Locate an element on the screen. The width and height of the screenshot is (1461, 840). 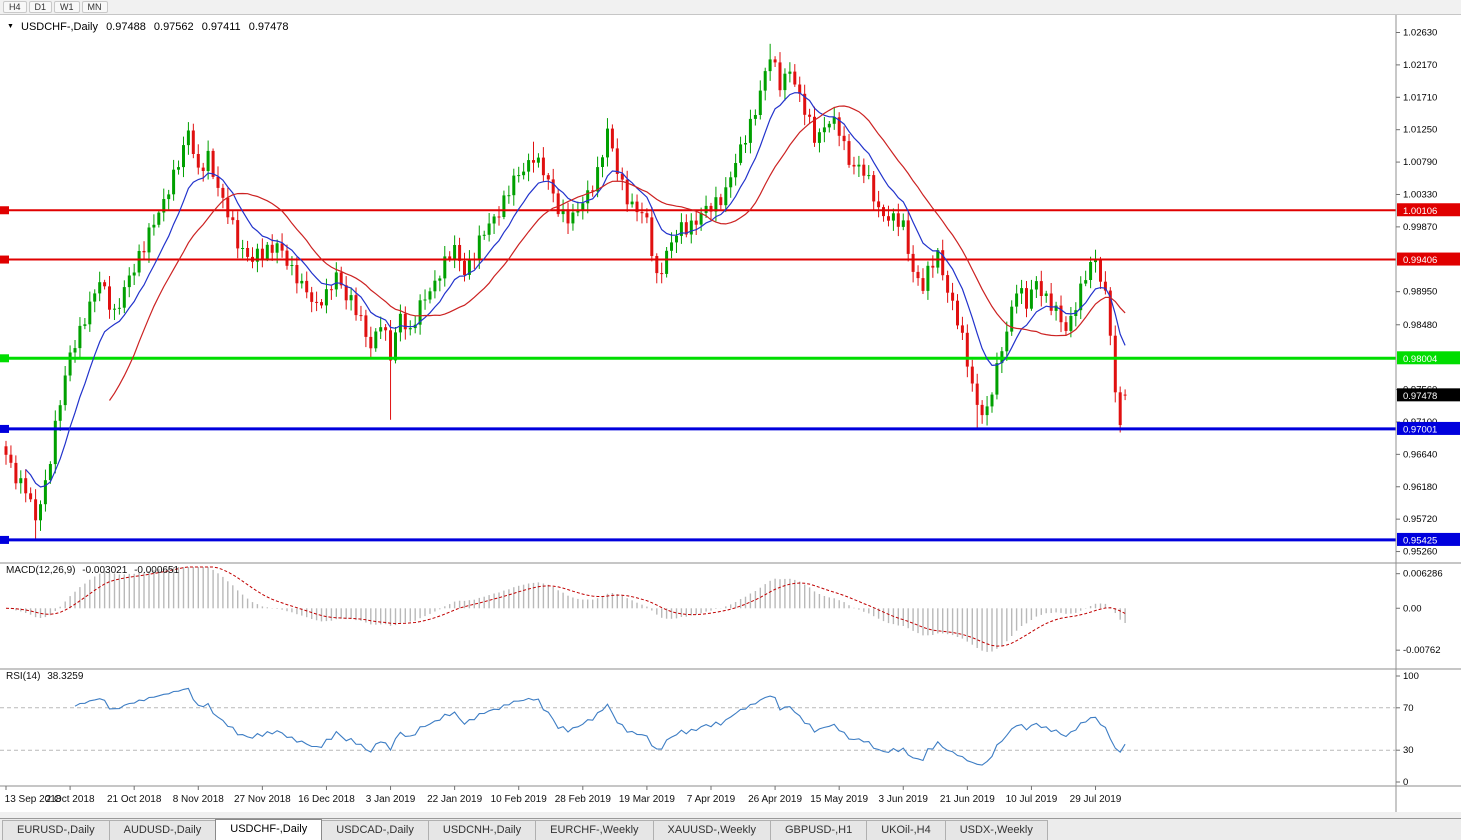
chart-tab-usdcnh-daily: USDCNH-,Daily is located at coordinates (482, 830).